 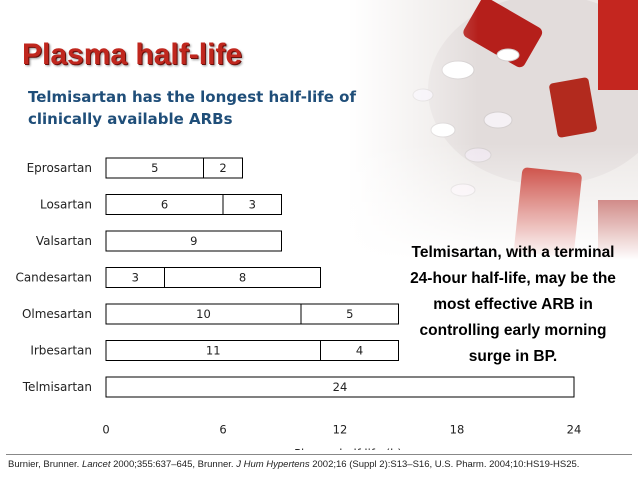 I want to click on x-tick-label: 24, so click(x=574, y=430).